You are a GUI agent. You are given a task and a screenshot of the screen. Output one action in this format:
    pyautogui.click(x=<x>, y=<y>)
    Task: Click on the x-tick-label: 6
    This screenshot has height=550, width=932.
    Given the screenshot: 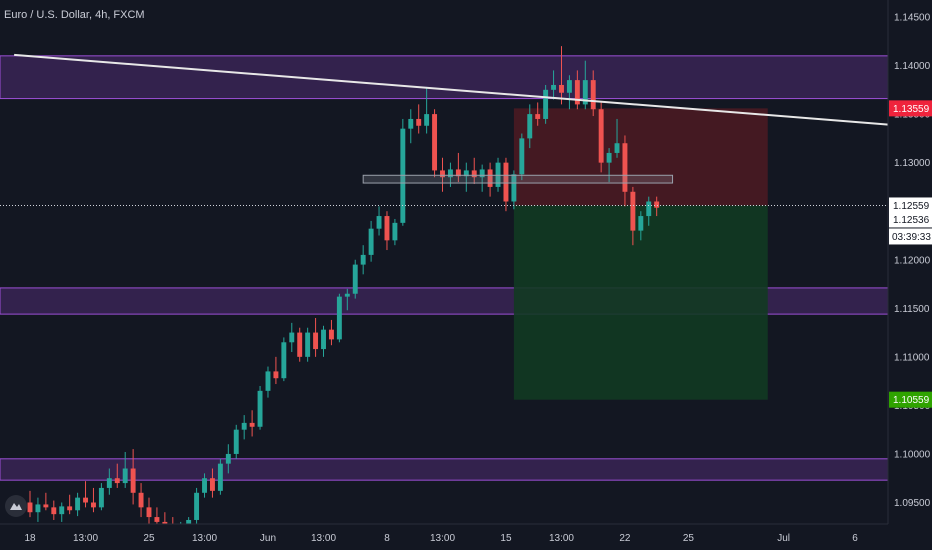 What is the action you would take?
    pyautogui.click(x=855, y=538)
    